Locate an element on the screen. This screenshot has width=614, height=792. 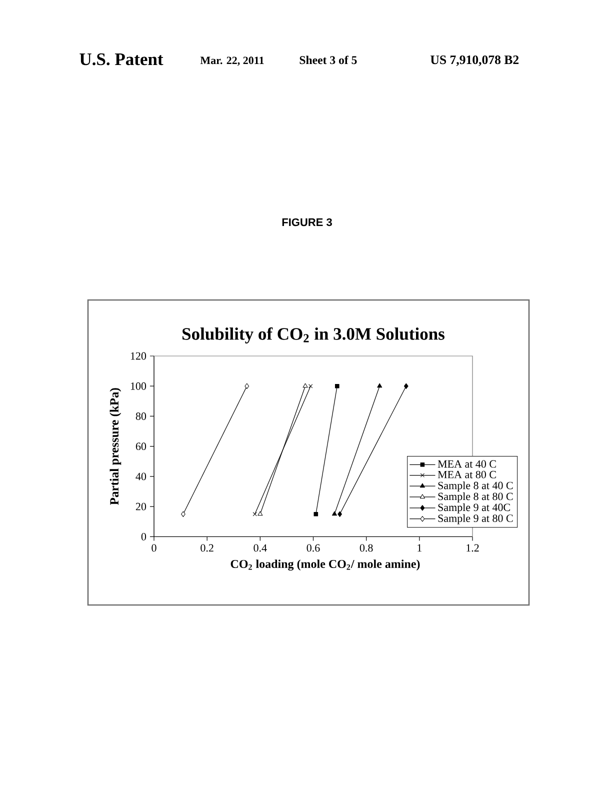
x-tick-label: 0.8 is located at coordinates (366, 548).